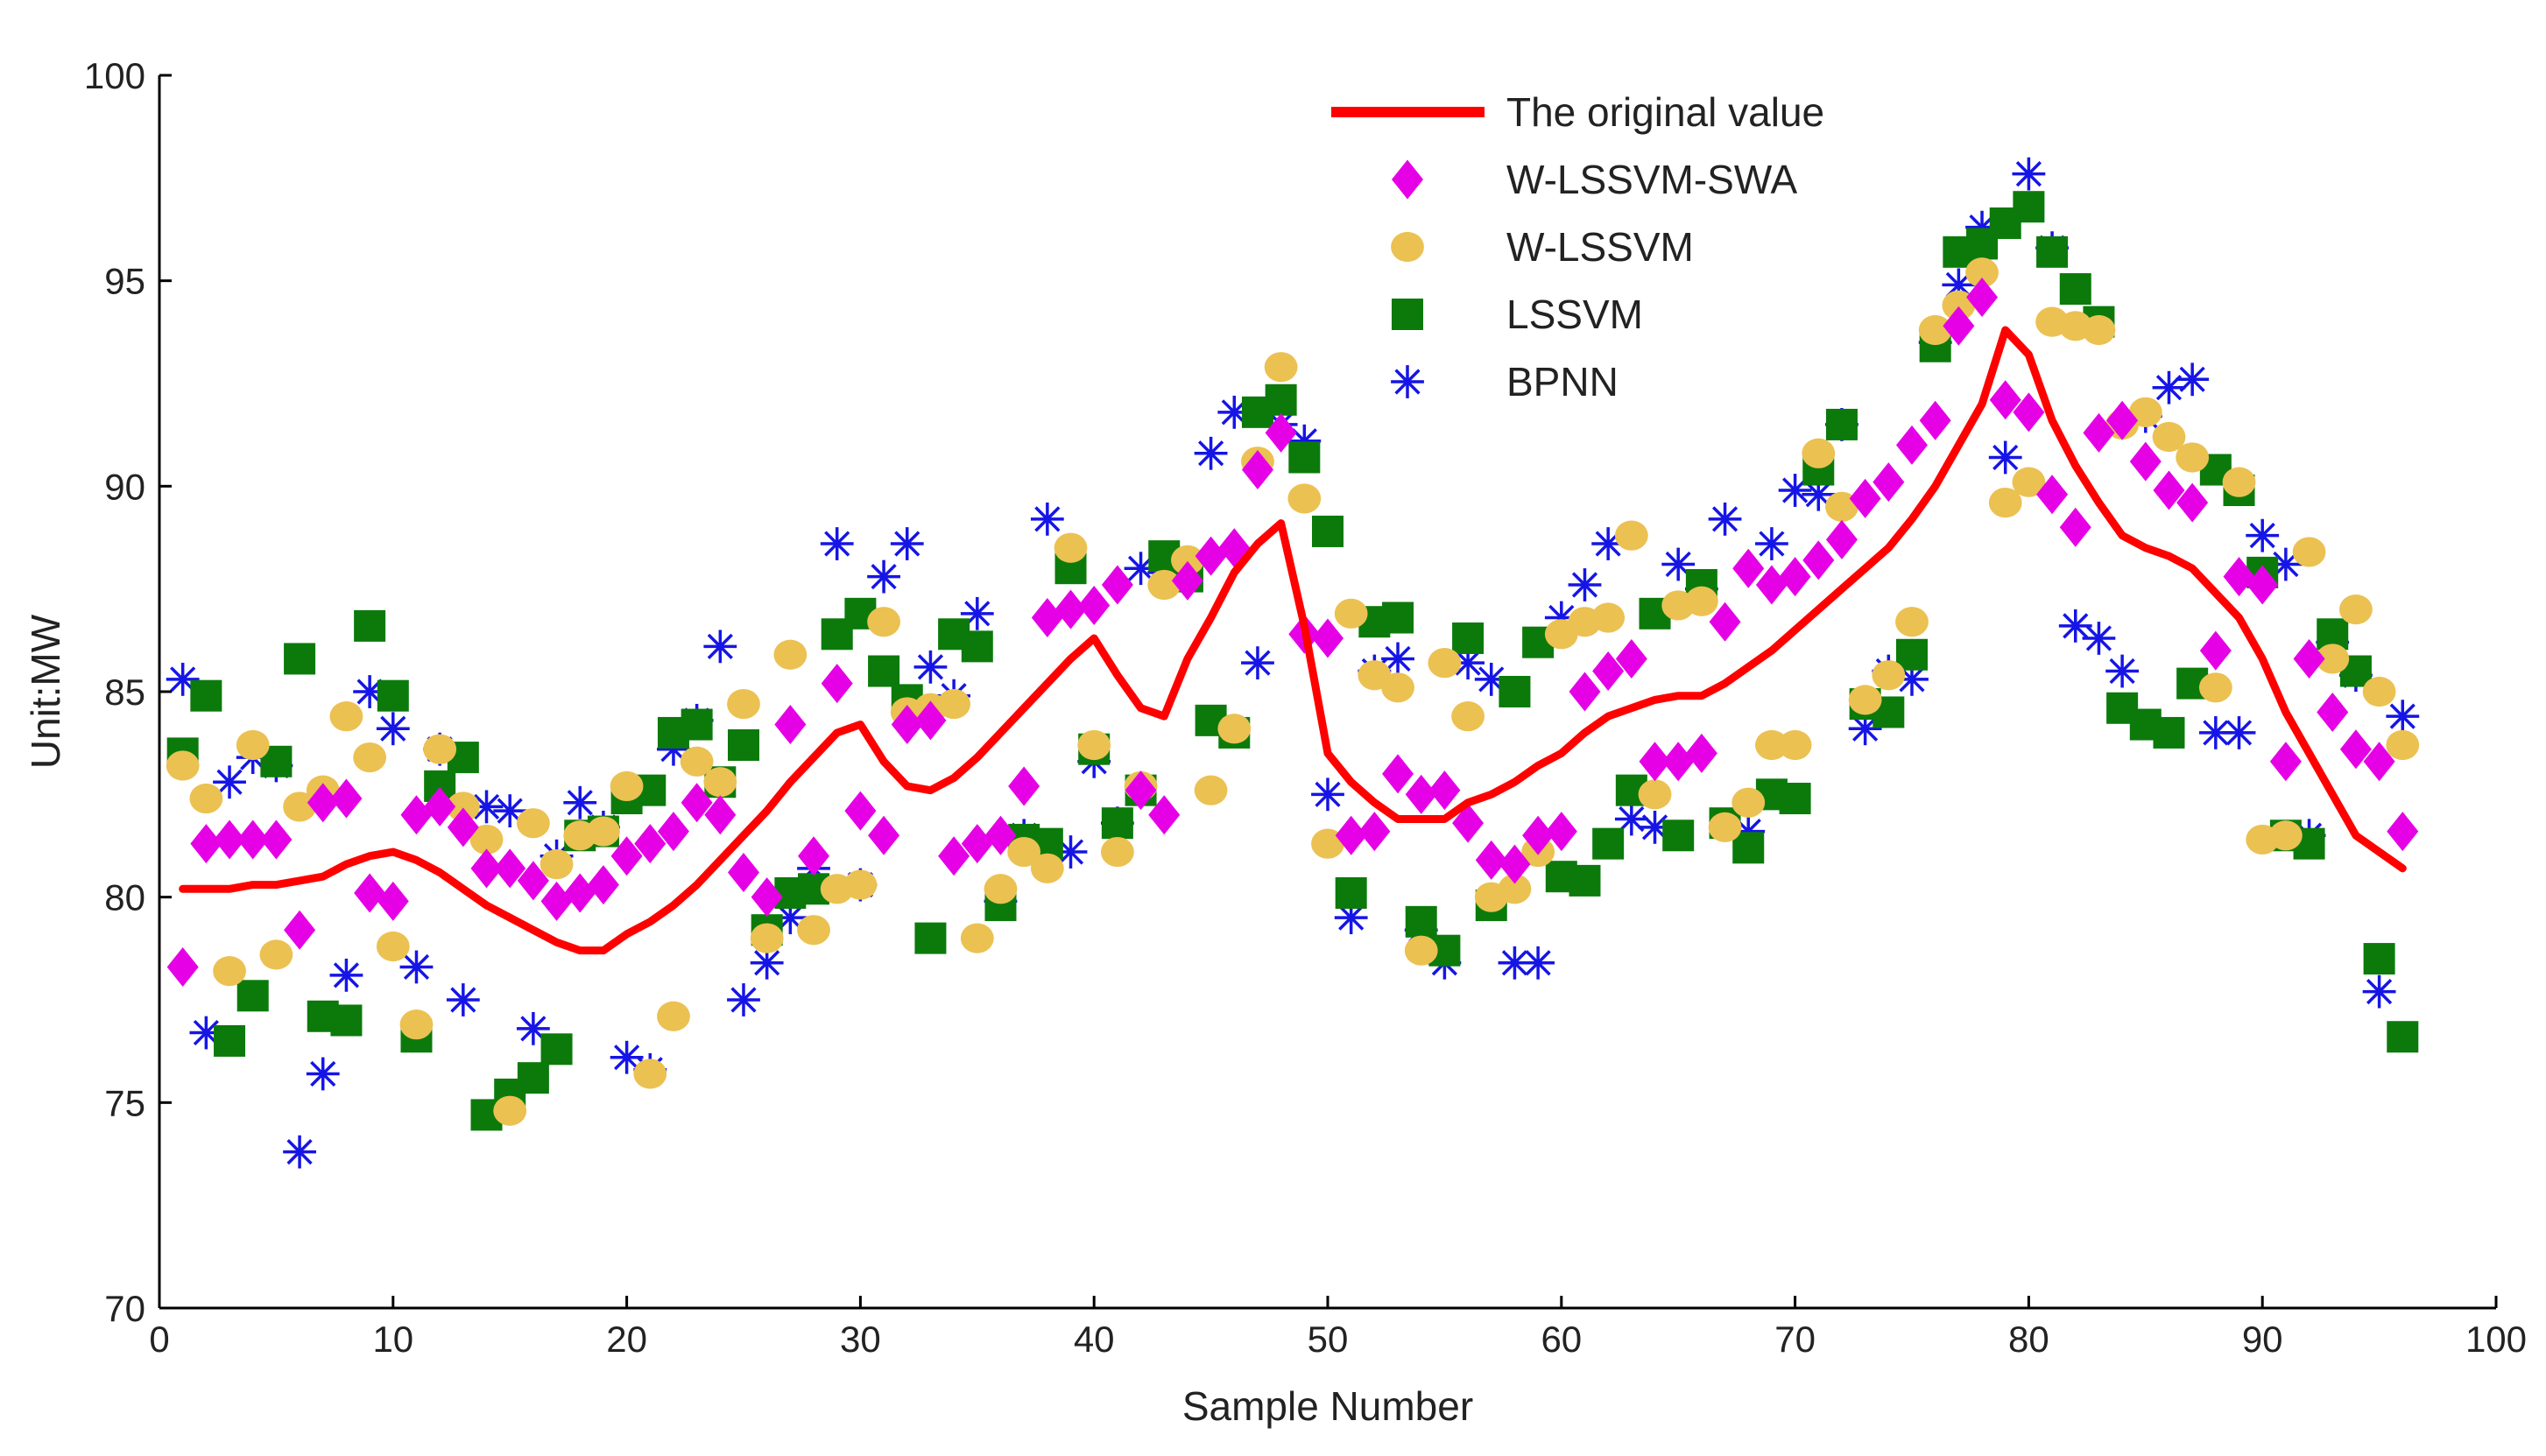 The width and height of the screenshot is (2546, 1456). Describe the element at coordinates (2496, 1339) in the screenshot. I see `x-tick-label: 100` at that location.